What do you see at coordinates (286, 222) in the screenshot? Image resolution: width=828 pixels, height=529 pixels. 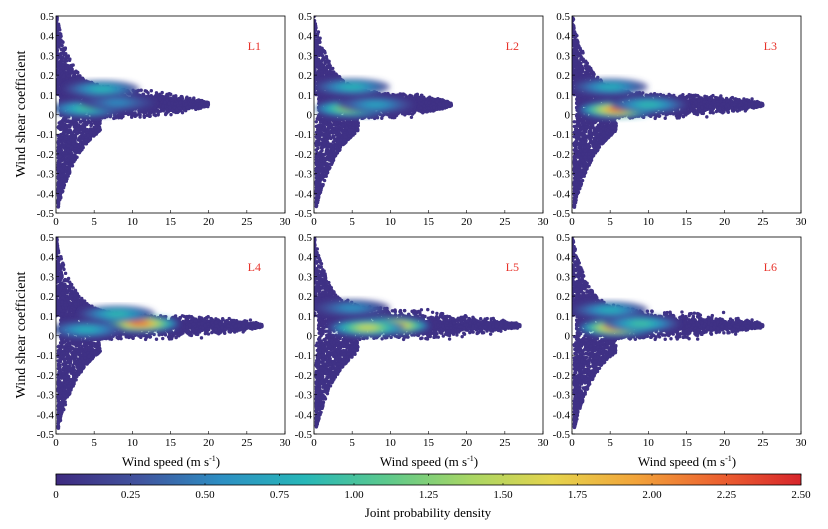 I see `x-tick-label: 30` at bounding box center [286, 222].